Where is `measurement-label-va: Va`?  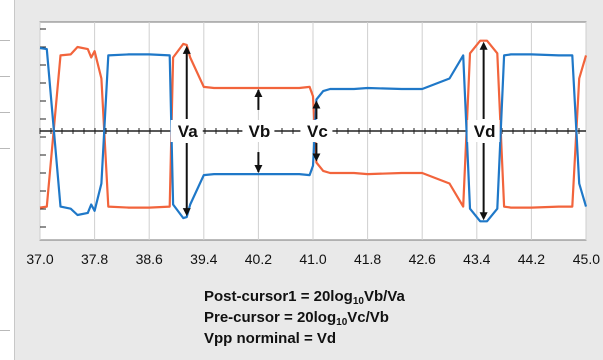 measurement-label-va: Va is located at coordinates (188, 131).